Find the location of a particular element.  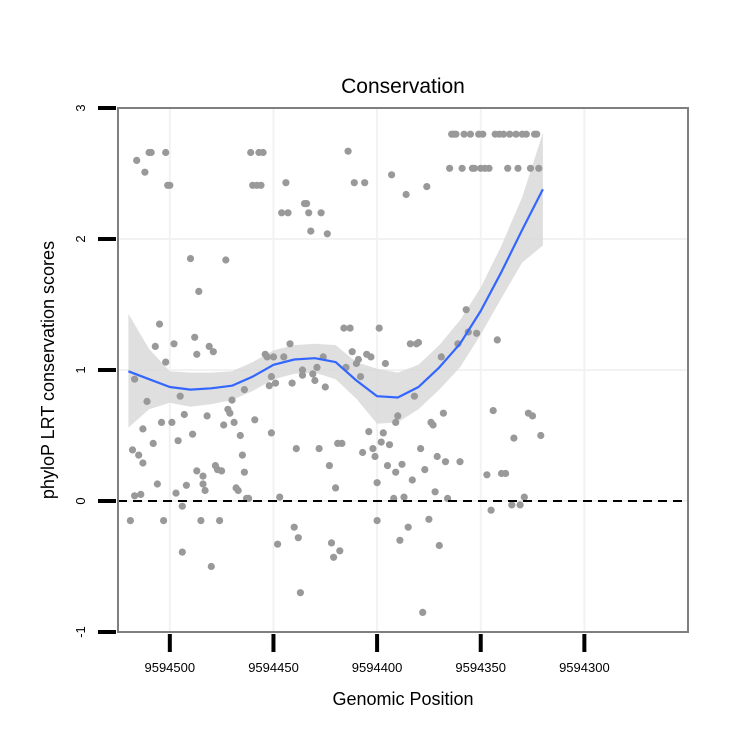

x-tick-label: 9594350 is located at coordinates (480, 667).